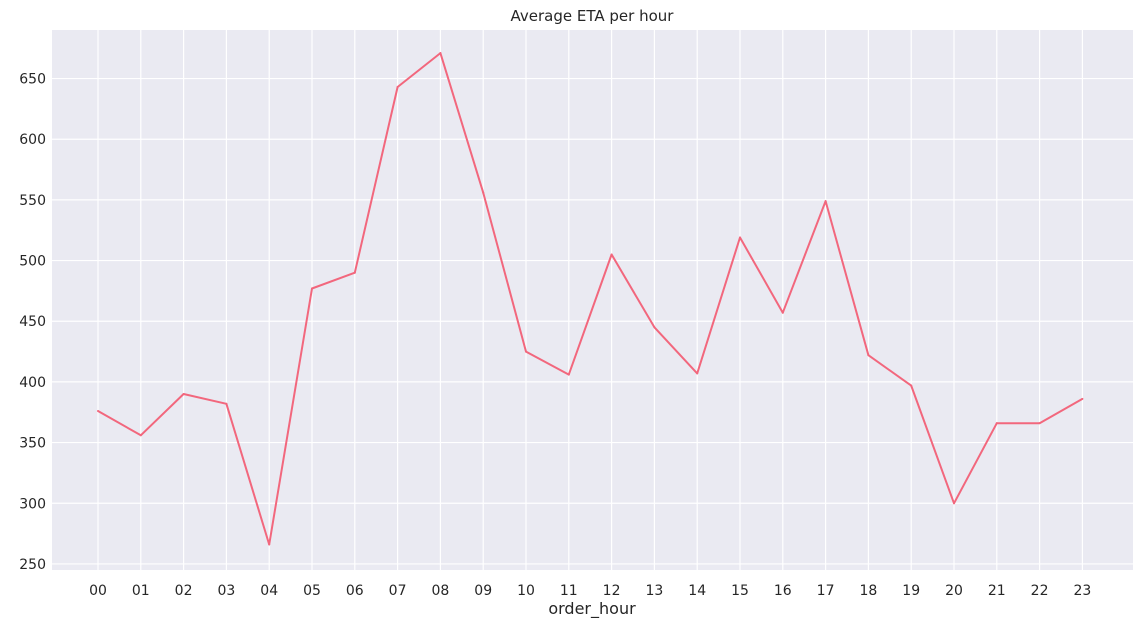 Image resolution: width=1143 pixels, height=627 pixels. Describe the element at coordinates (826, 591) in the screenshot. I see `x-tick-label: 17` at that location.